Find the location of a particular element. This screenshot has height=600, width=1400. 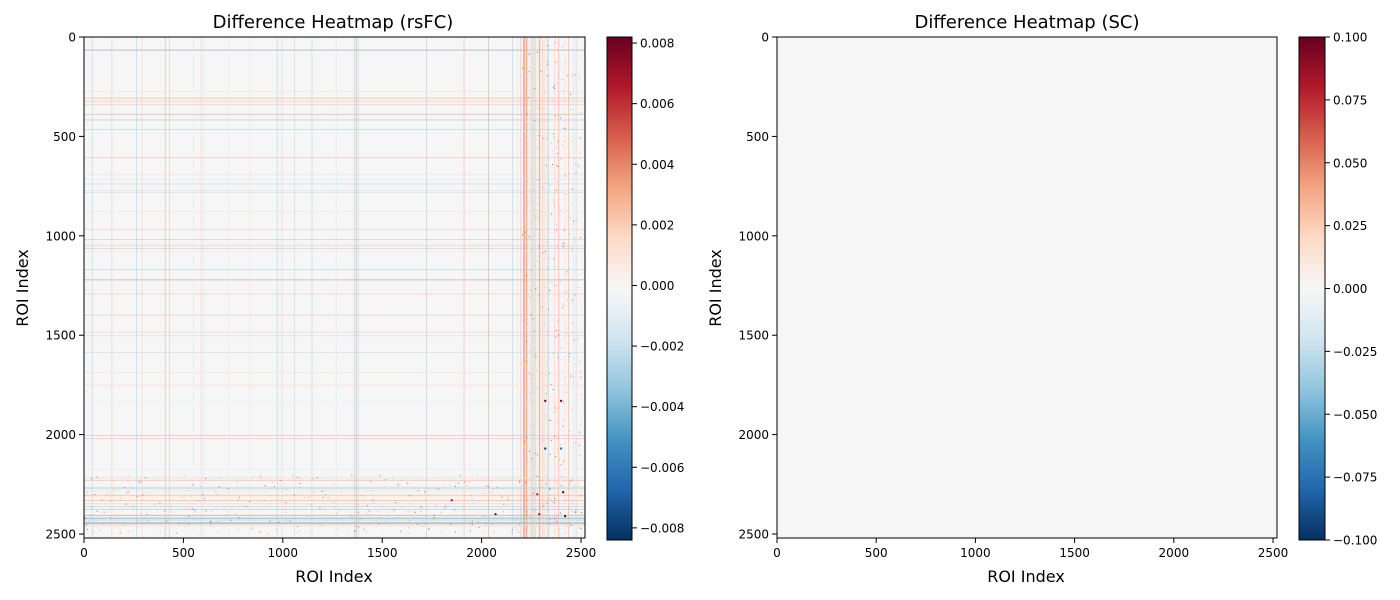

x-tick-label: 0 is located at coordinates (777, 553).